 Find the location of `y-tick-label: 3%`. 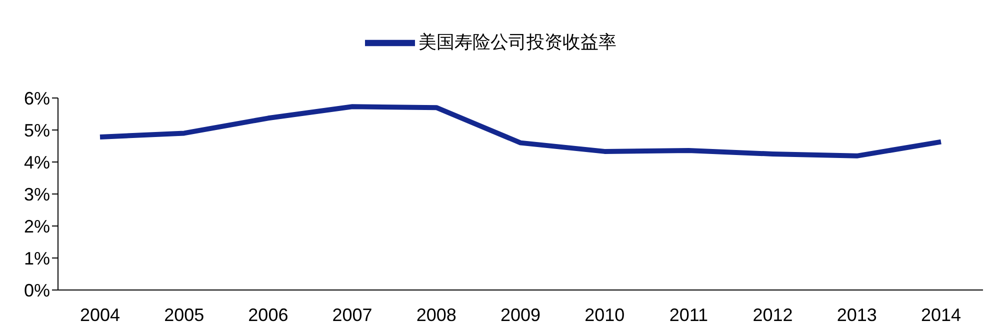

y-tick-label: 3% is located at coordinates (37, 194).